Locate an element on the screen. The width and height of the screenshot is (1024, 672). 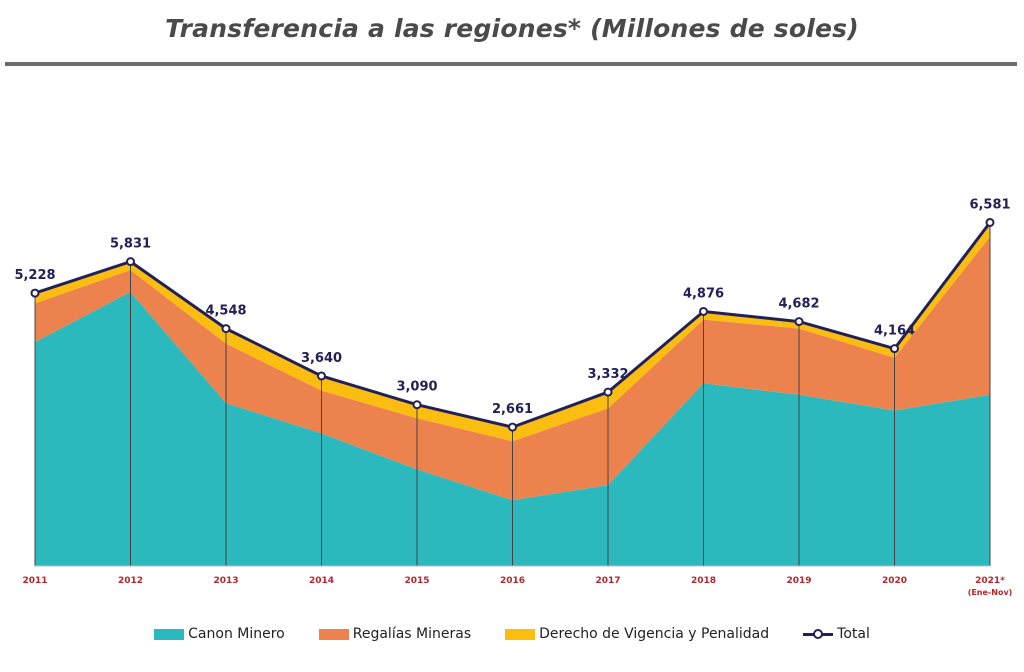
total-point-2019 is located at coordinates (799, 322).